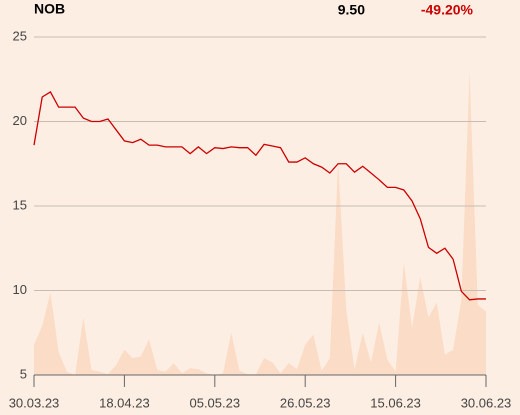 This screenshot has height=415, width=520. I want to click on y-tick-label: 10, so click(20, 289).